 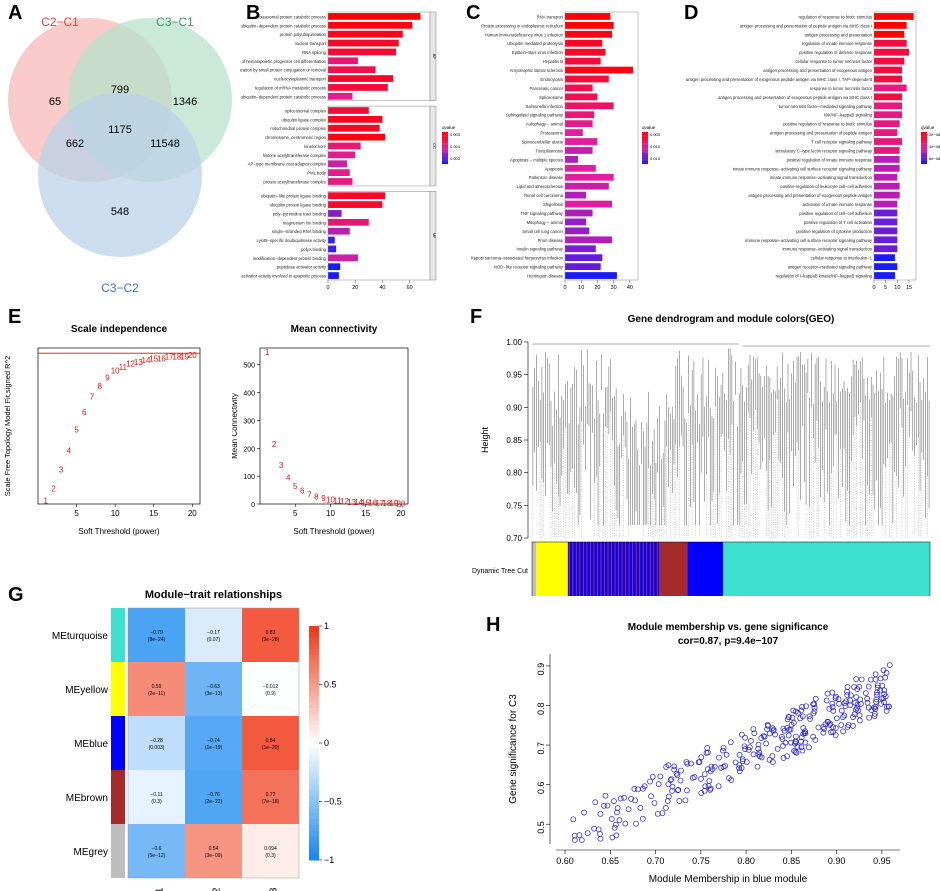 What do you see at coordinates (524, 34) in the screenshot?
I see `bar-term-label: Human immunodeficiency virus 1 infection` at bounding box center [524, 34].